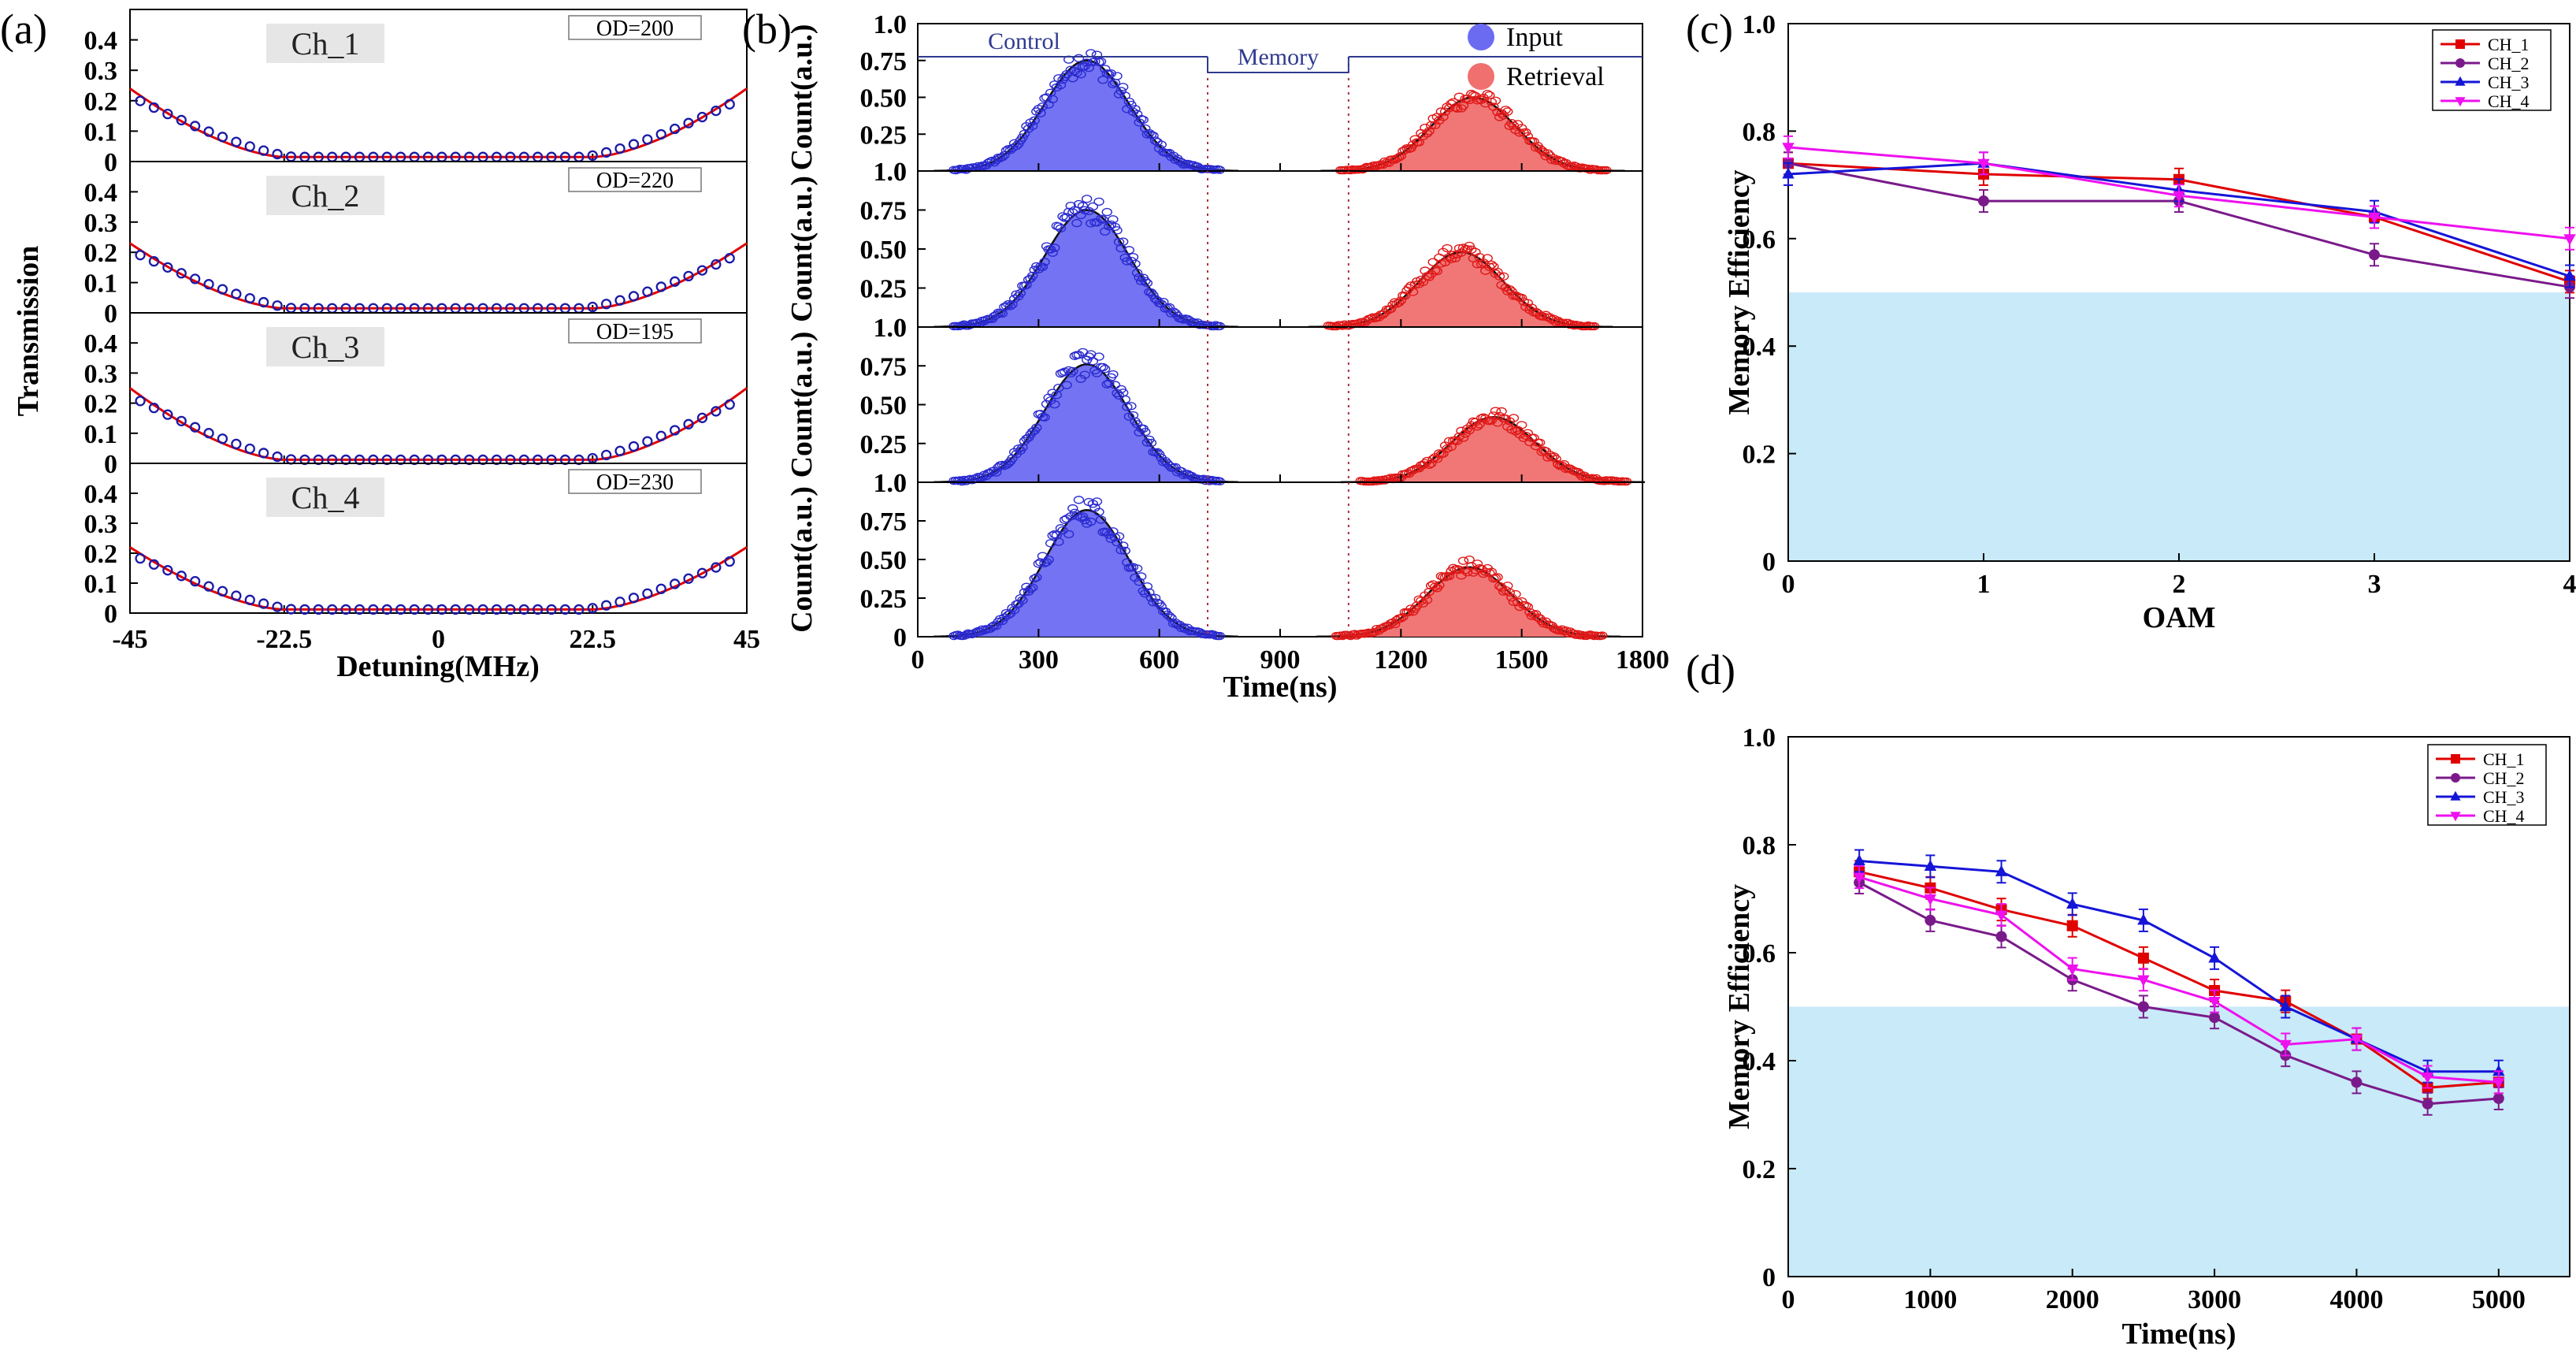  I want to click on panel_c-xtick-label: 4, so click(2569, 584).